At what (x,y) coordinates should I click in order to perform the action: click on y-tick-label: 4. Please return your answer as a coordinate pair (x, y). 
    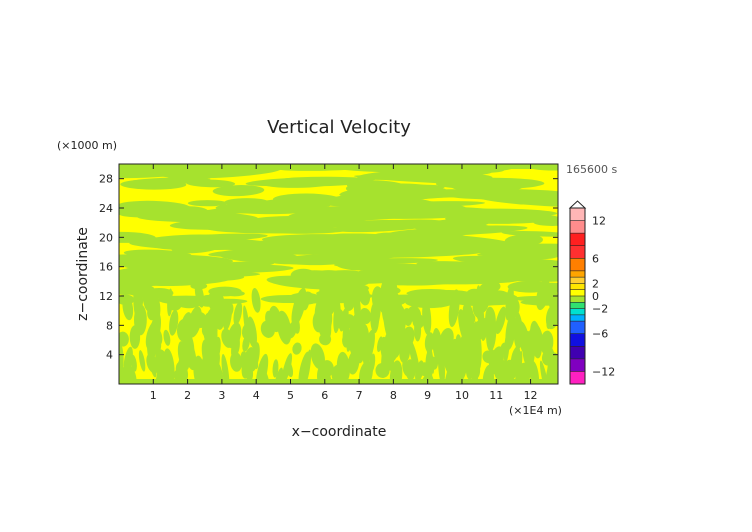
    Looking at the image, I should click on (109, 355).